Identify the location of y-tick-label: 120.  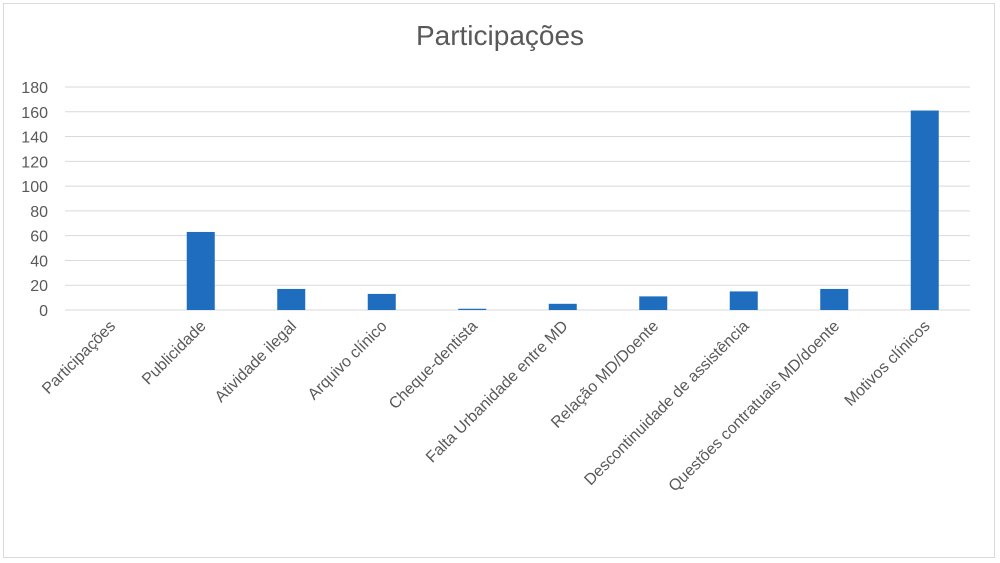
(34, 162).